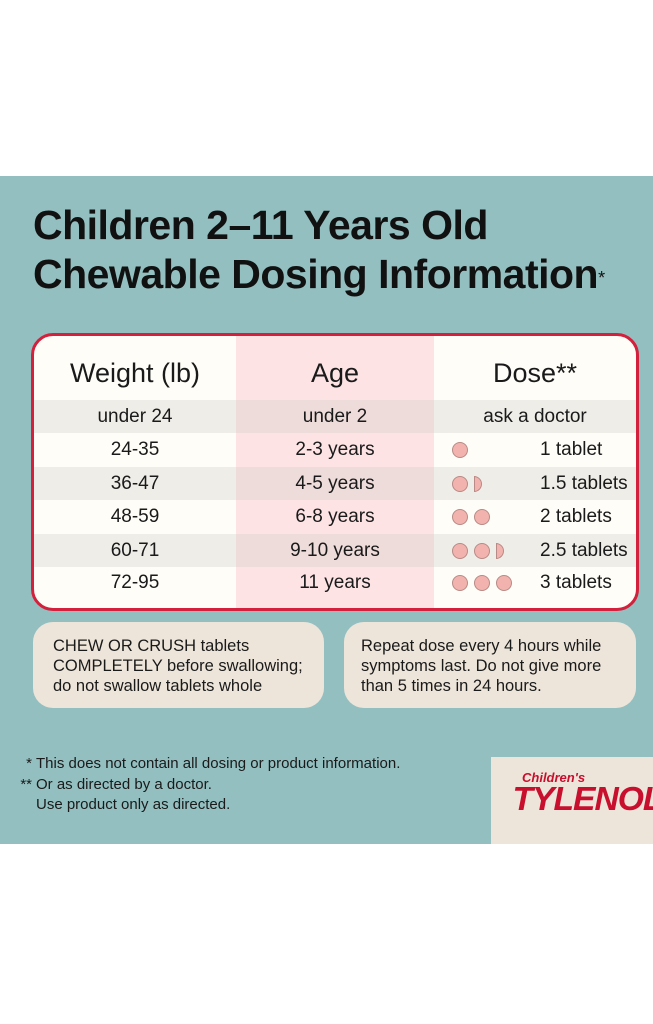  I want to click on brand-logo-box, so click(572, 800).